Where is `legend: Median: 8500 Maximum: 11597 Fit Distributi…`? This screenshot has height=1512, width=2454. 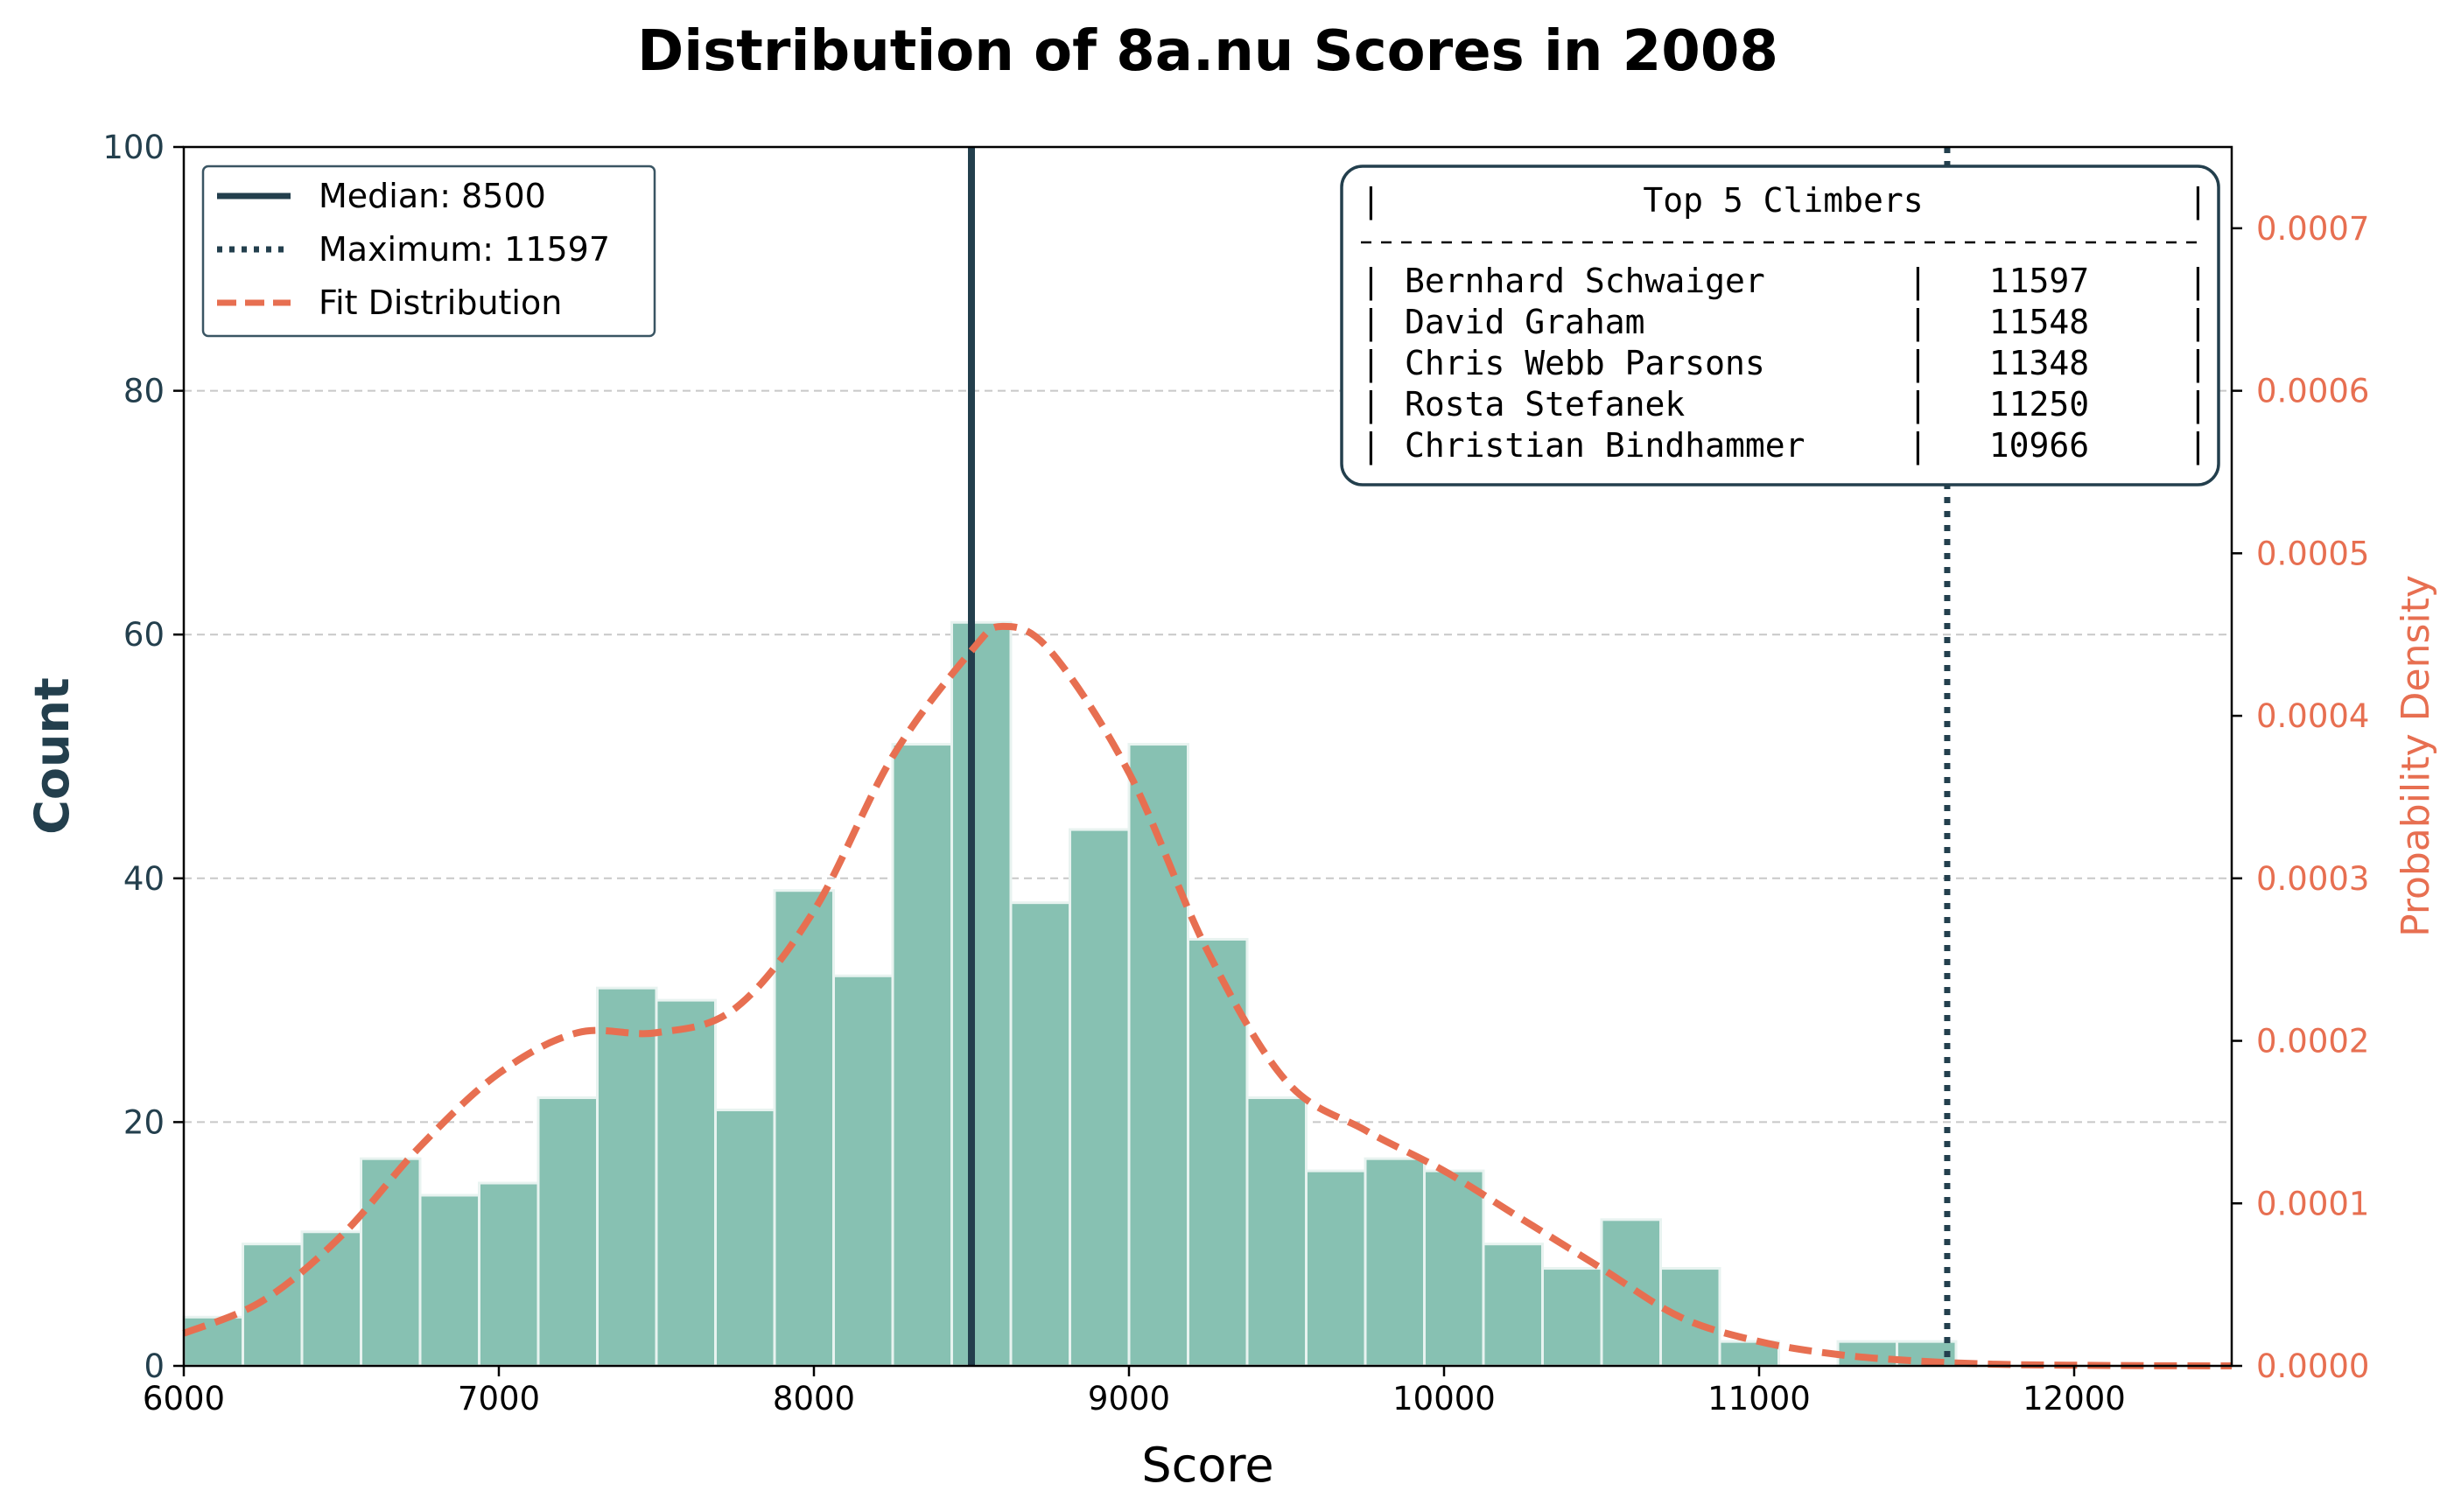 legend: Median: 8500 Maximum: 11597 Fit Distributi… is located at coordinates (428, 251).